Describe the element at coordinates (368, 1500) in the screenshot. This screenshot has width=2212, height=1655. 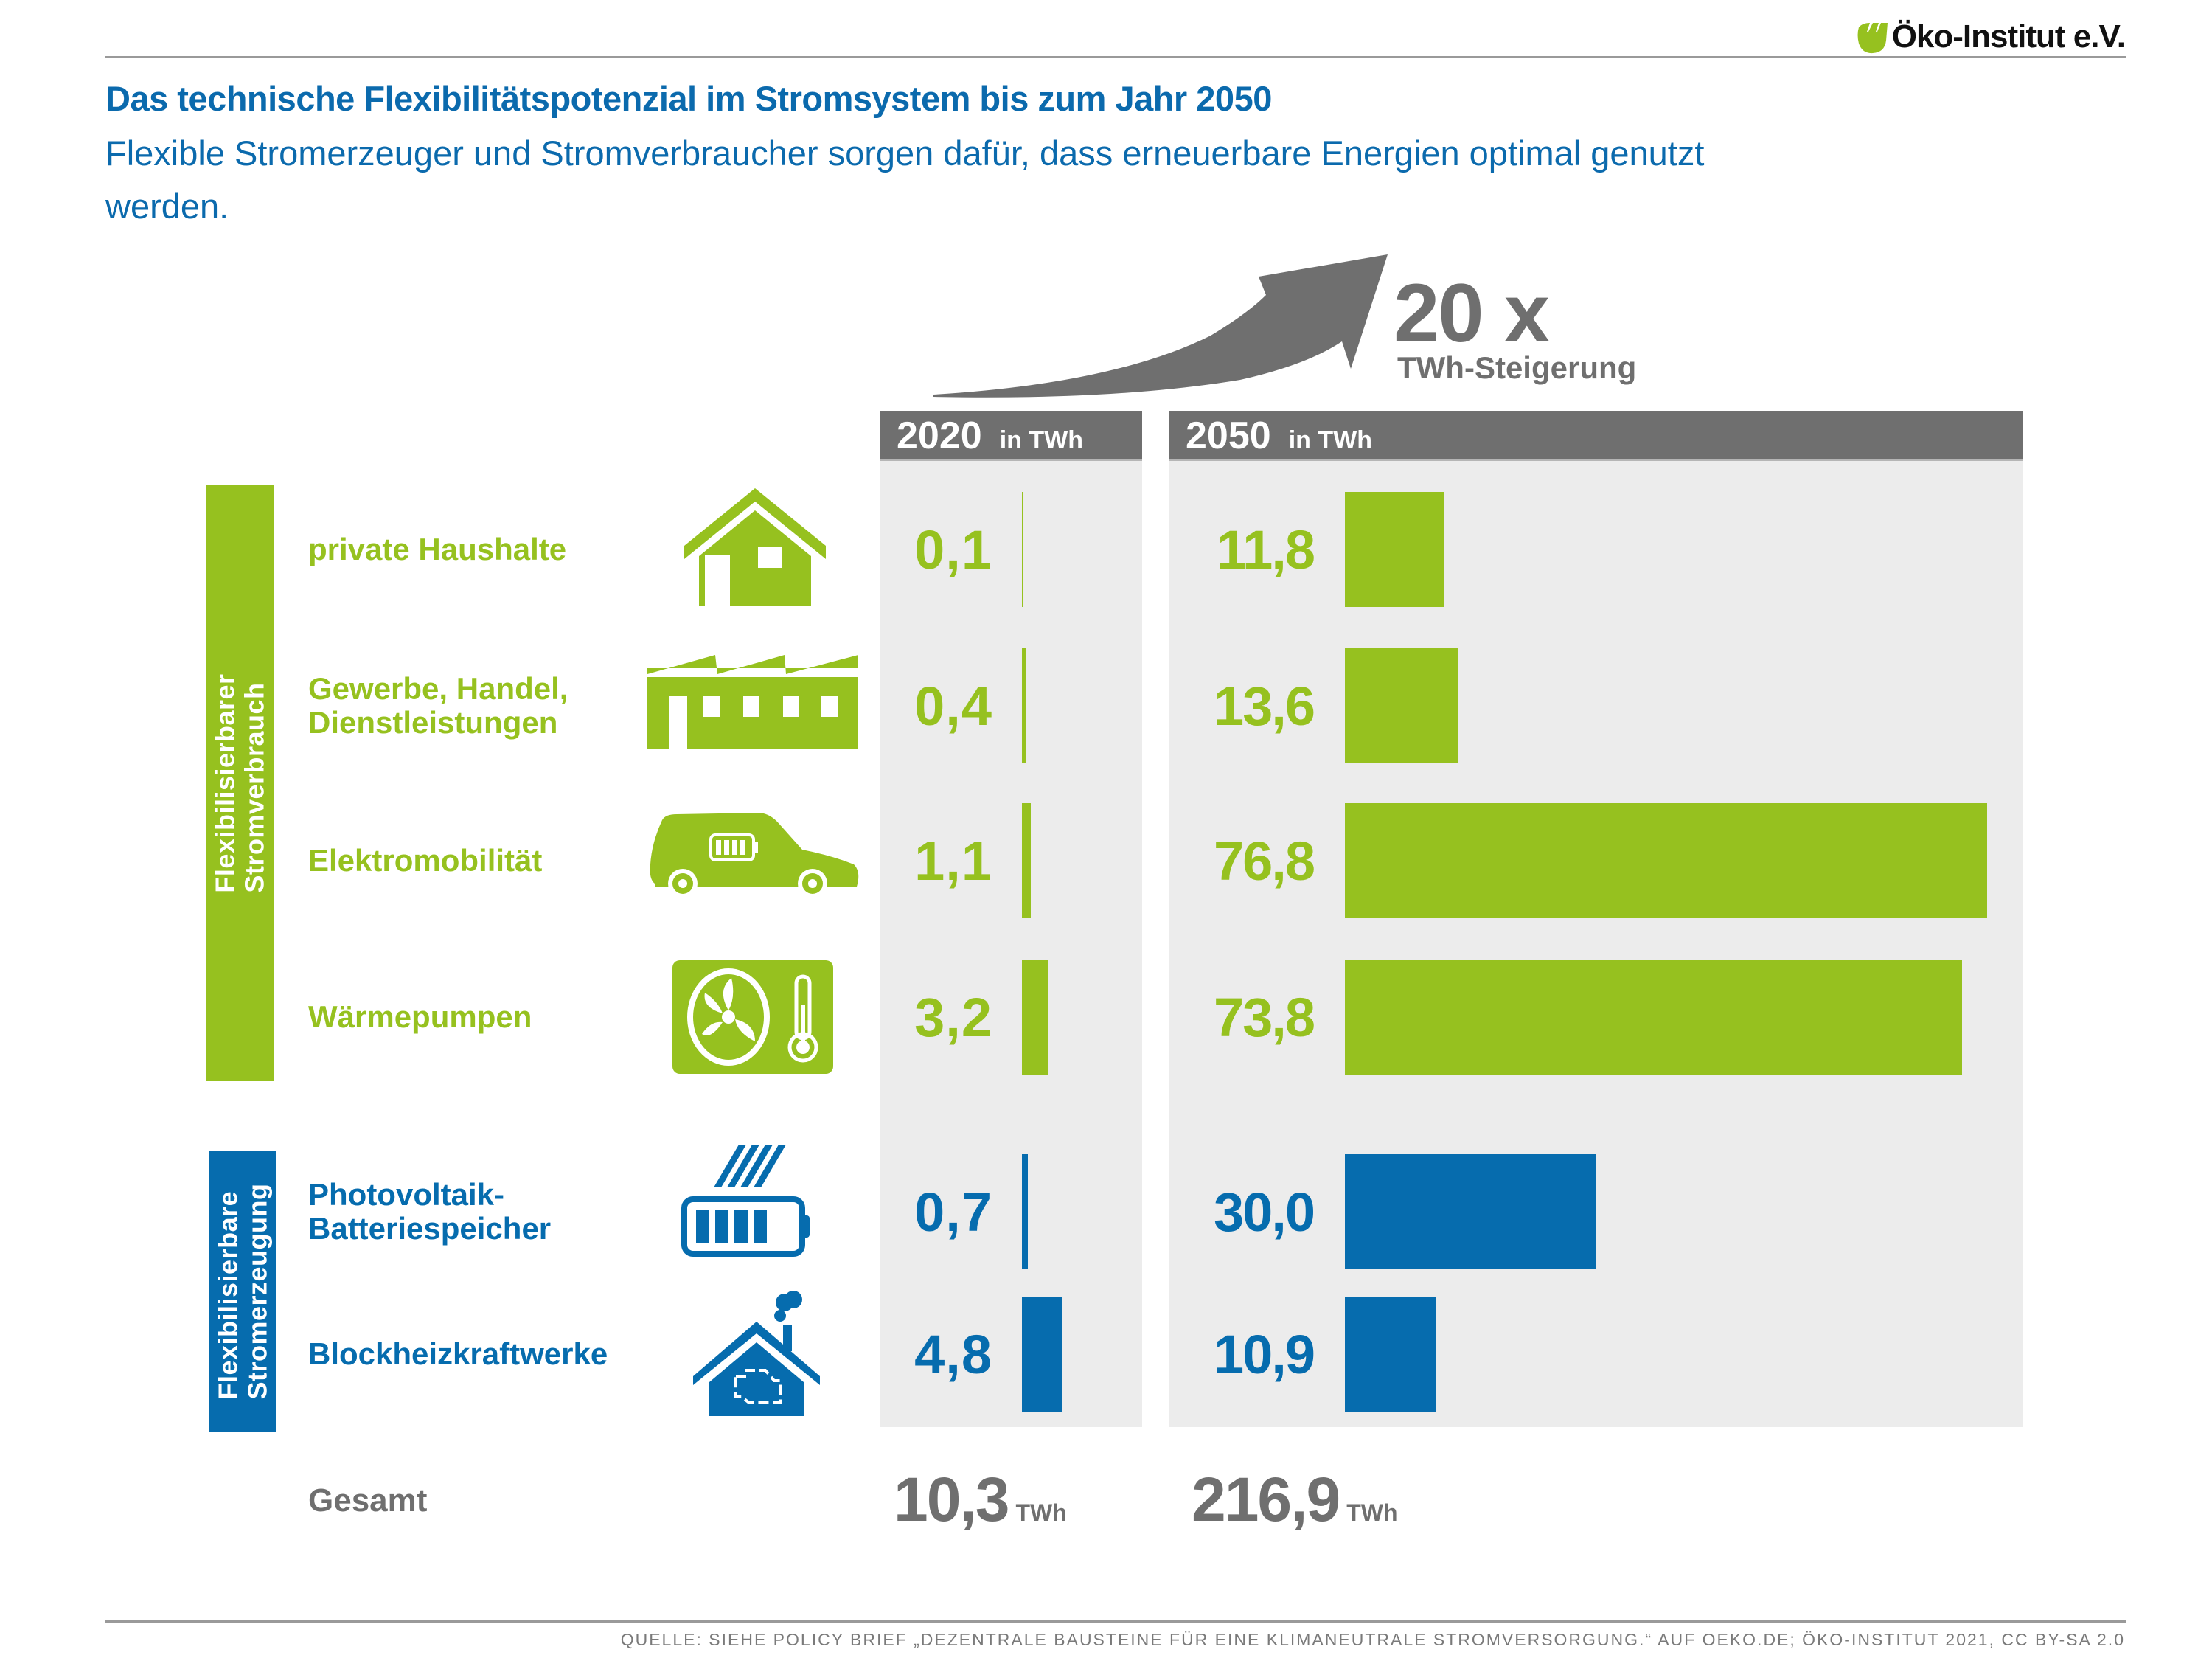
I see `total-label: Gesamt` at that location.